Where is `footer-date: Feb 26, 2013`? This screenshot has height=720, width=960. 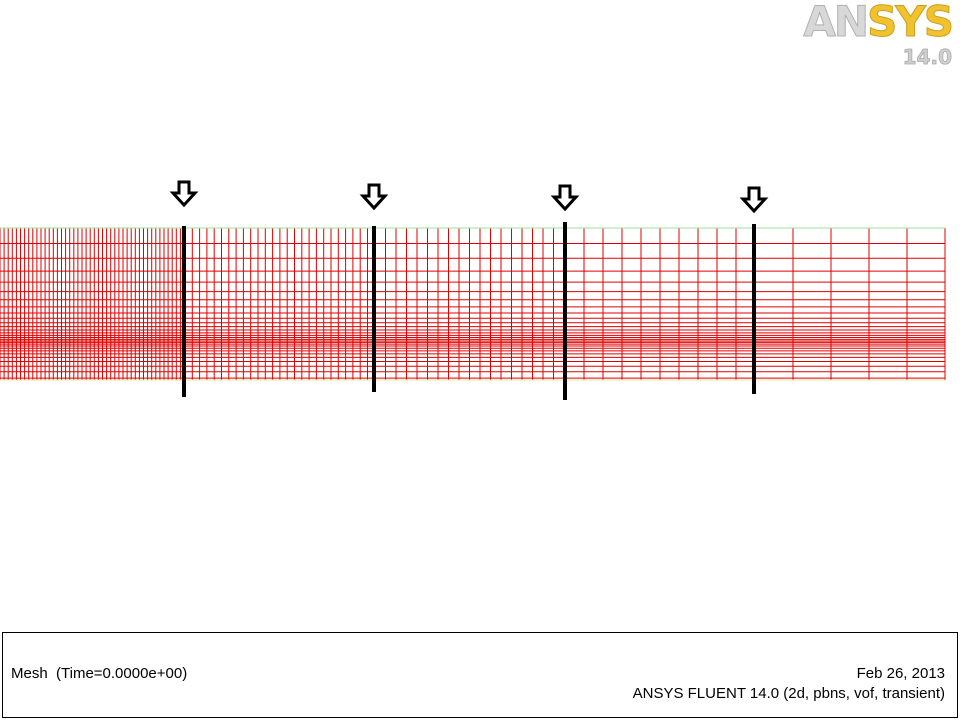 footer-date: Feb 26, 2013 is located at coordinates (901, 673).